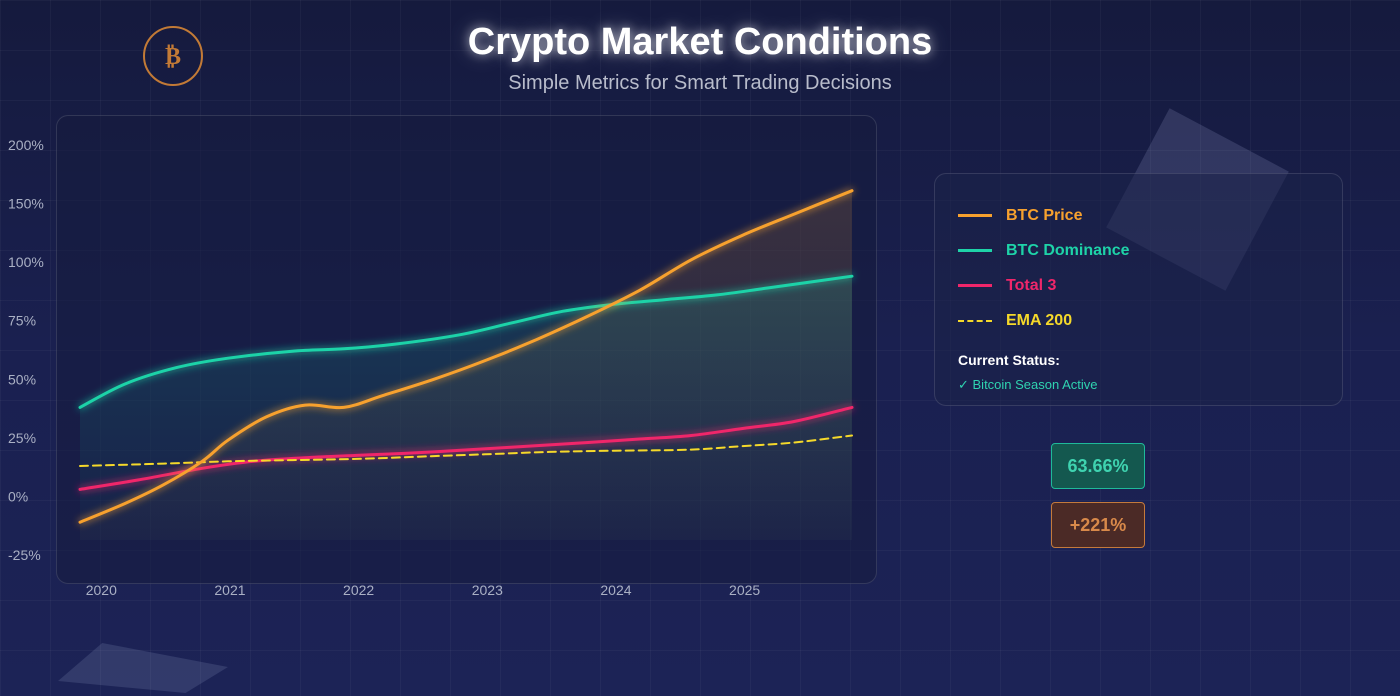  Describe the element at coordinates (18, 496) in the screenshot. I see `y-tick-label: 0%` at that location.